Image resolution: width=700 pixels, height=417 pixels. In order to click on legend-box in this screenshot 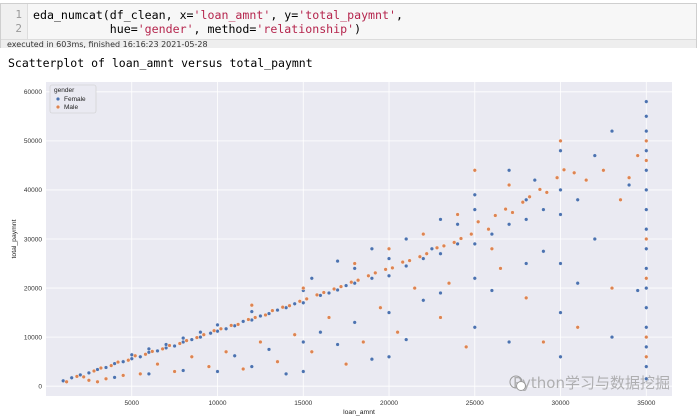, I will do `click(73, 99)`.